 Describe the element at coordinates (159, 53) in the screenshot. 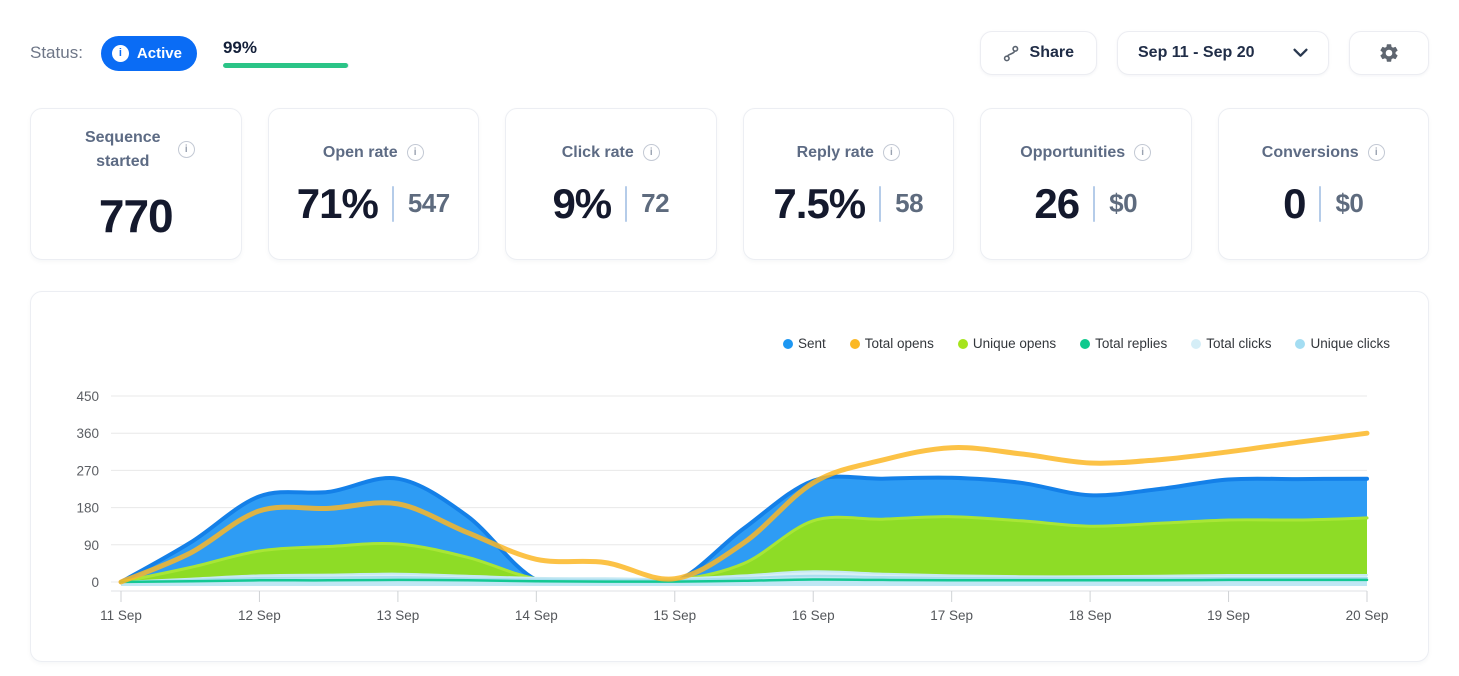

I see `status-badge-text: Active` at that location.